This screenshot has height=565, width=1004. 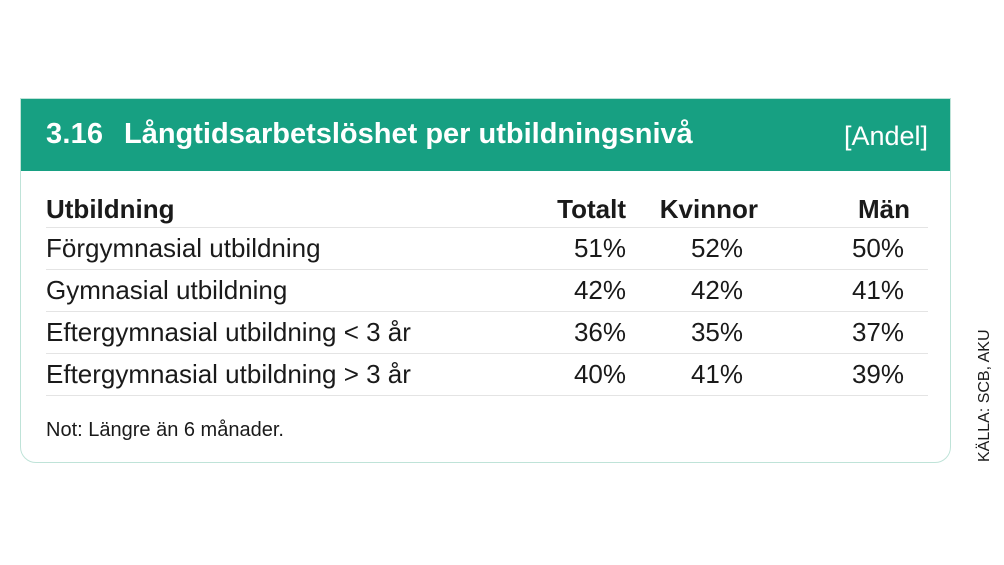 I want to click on cell-totalt: 51%, so click(x=574, y=248).